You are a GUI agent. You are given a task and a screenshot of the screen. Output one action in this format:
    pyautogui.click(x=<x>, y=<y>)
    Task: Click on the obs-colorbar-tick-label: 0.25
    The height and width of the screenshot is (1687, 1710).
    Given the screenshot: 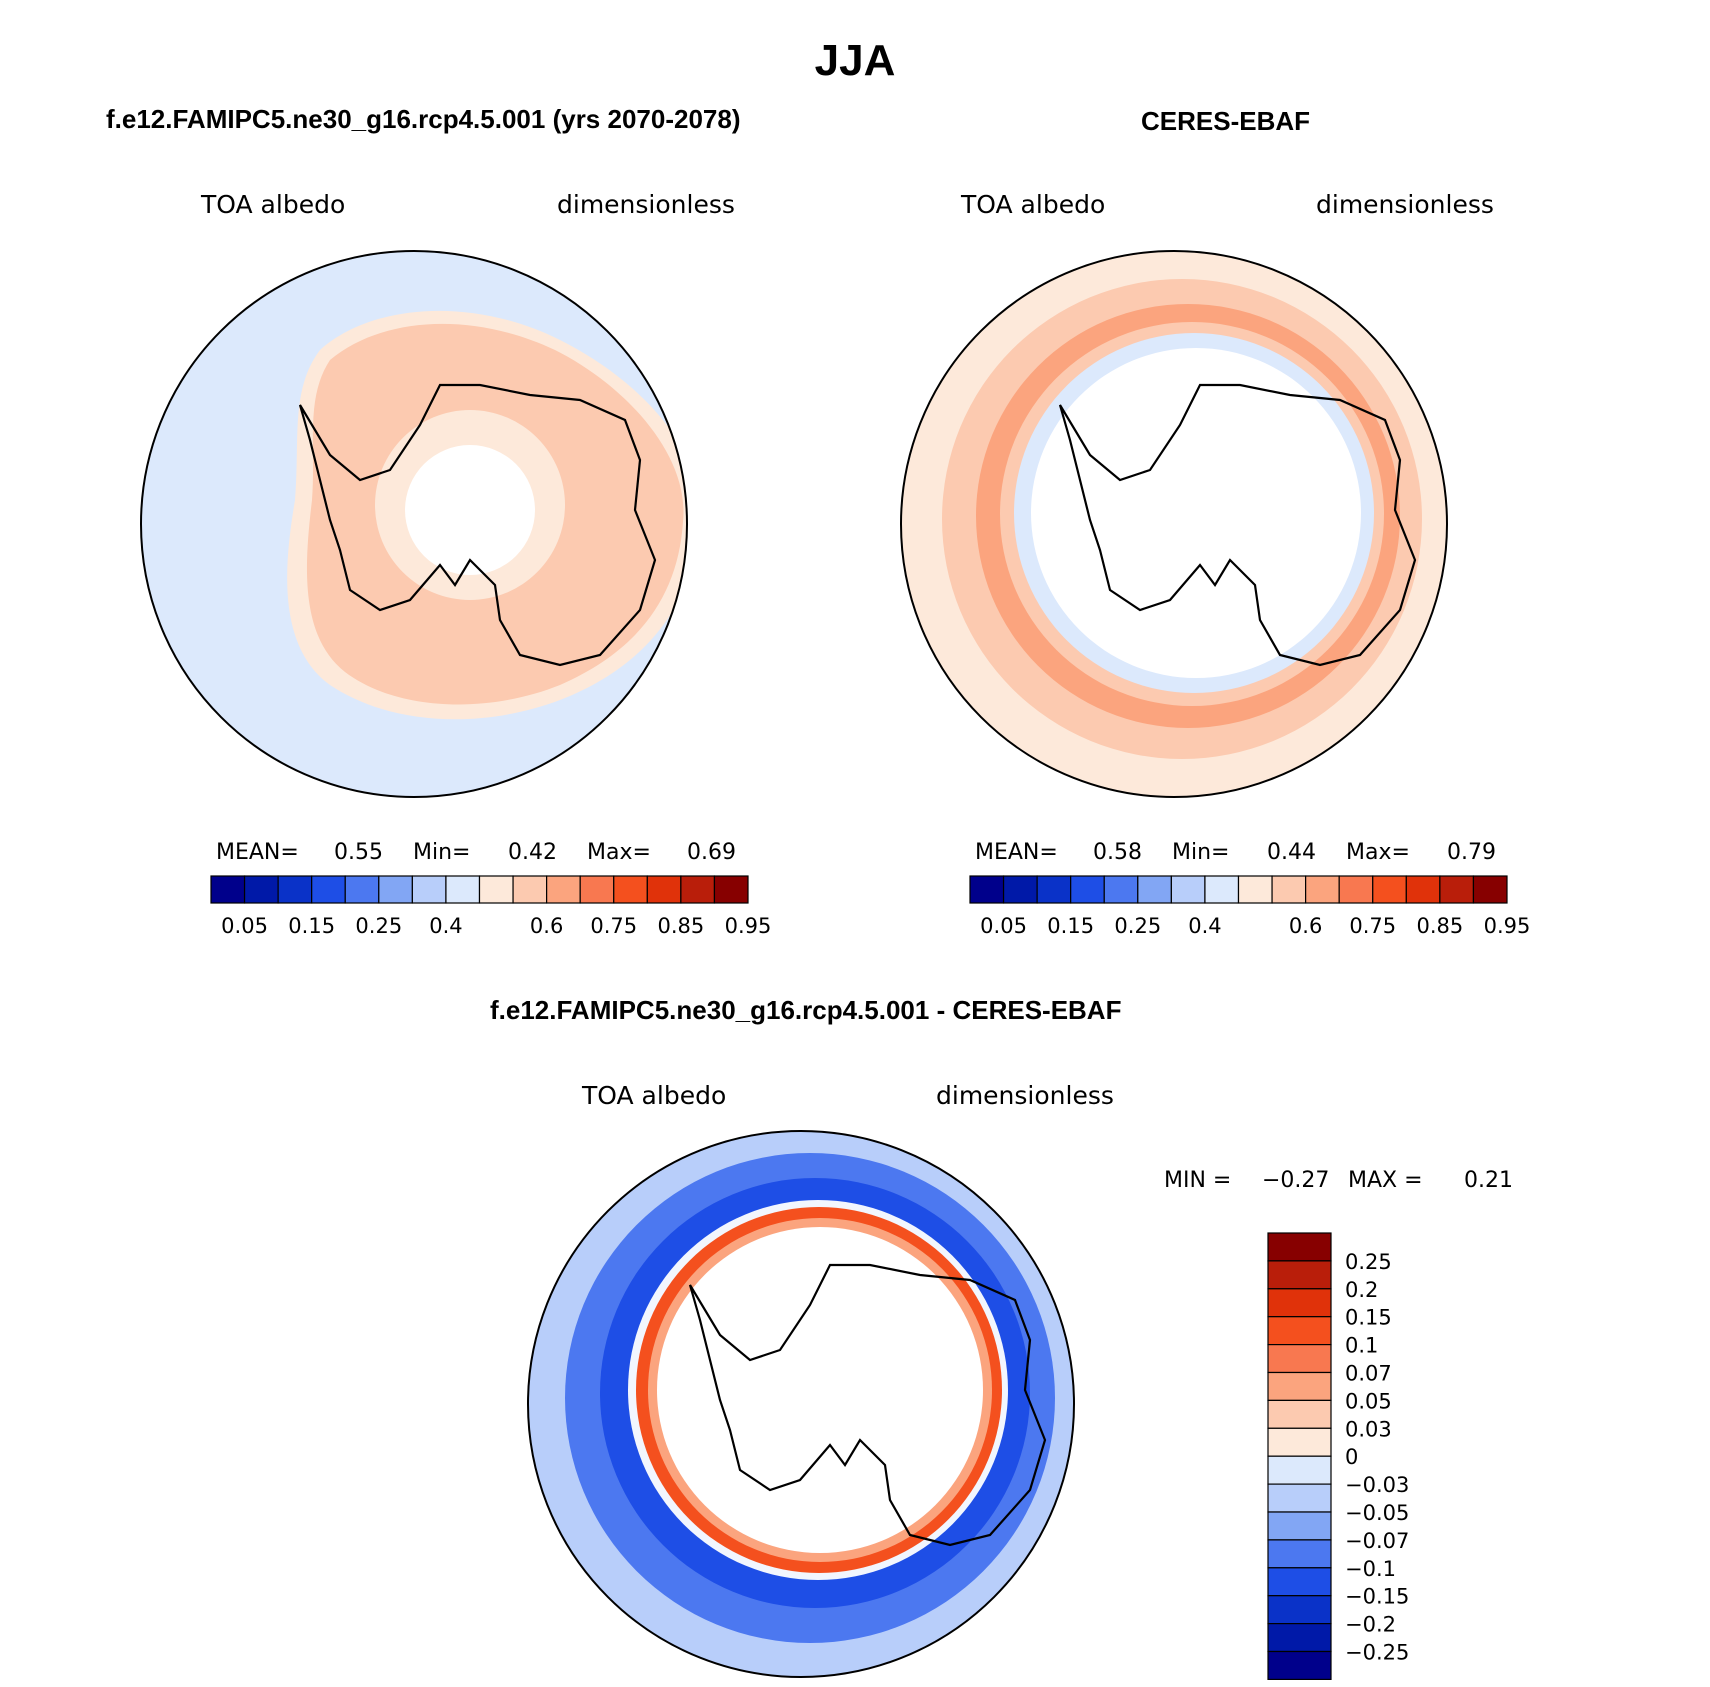 What is the action you would take?
    pyautogui.click(x=1137, y=926)
    